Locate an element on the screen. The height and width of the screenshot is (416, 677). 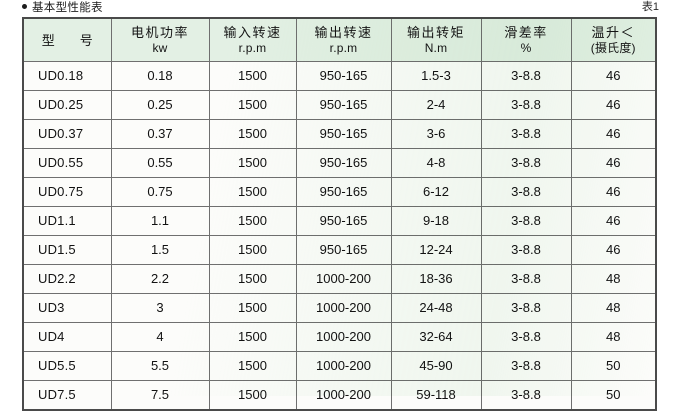
cell-power: 4 is located at coordinates (160, 337).